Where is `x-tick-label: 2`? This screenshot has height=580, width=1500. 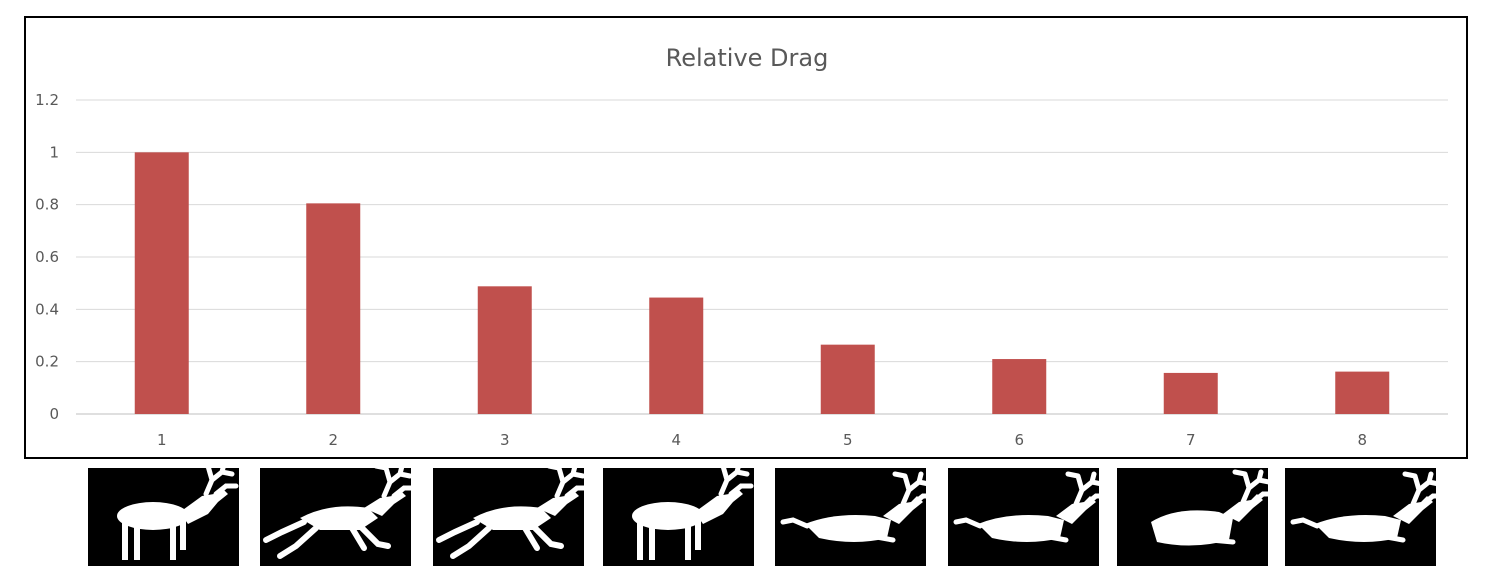
x-tick-label: 2 is located at coordinates (333, 440).